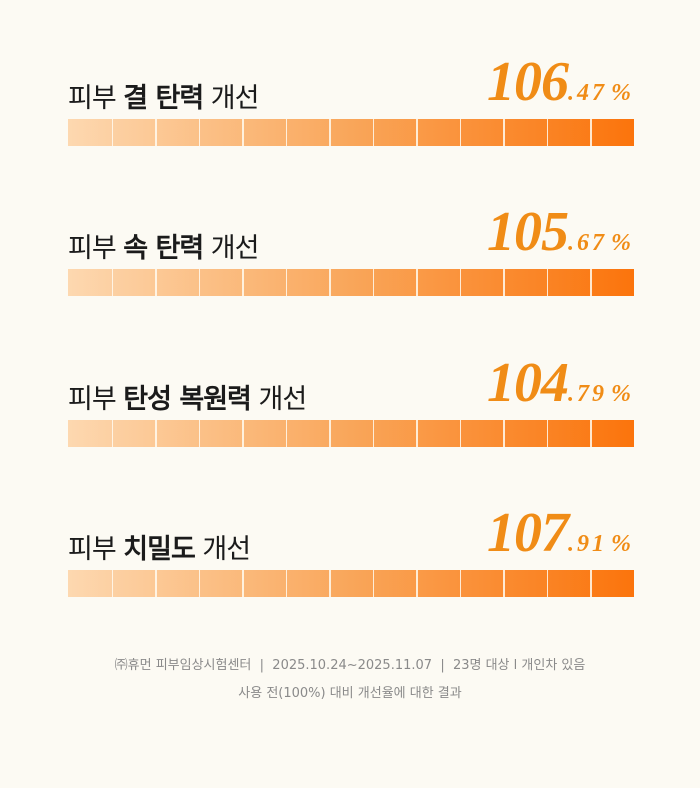 This screenshot has width=700, height=788. Describe the element at coordinates (587, 544) in the screenshot. I see `value-decimal: .91` at that location.